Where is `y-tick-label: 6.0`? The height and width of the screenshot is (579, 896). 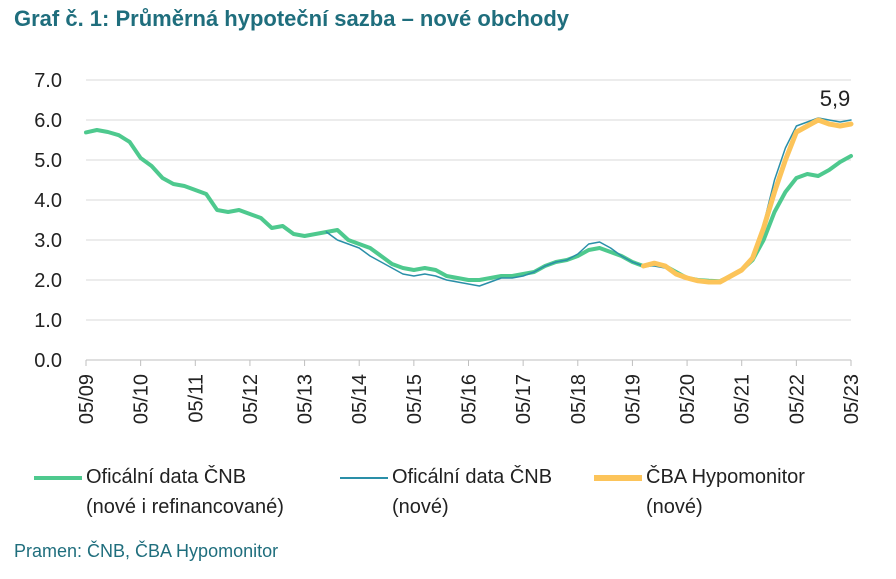
y-tick-label: 6.0 is located at coordinates (48, 121).